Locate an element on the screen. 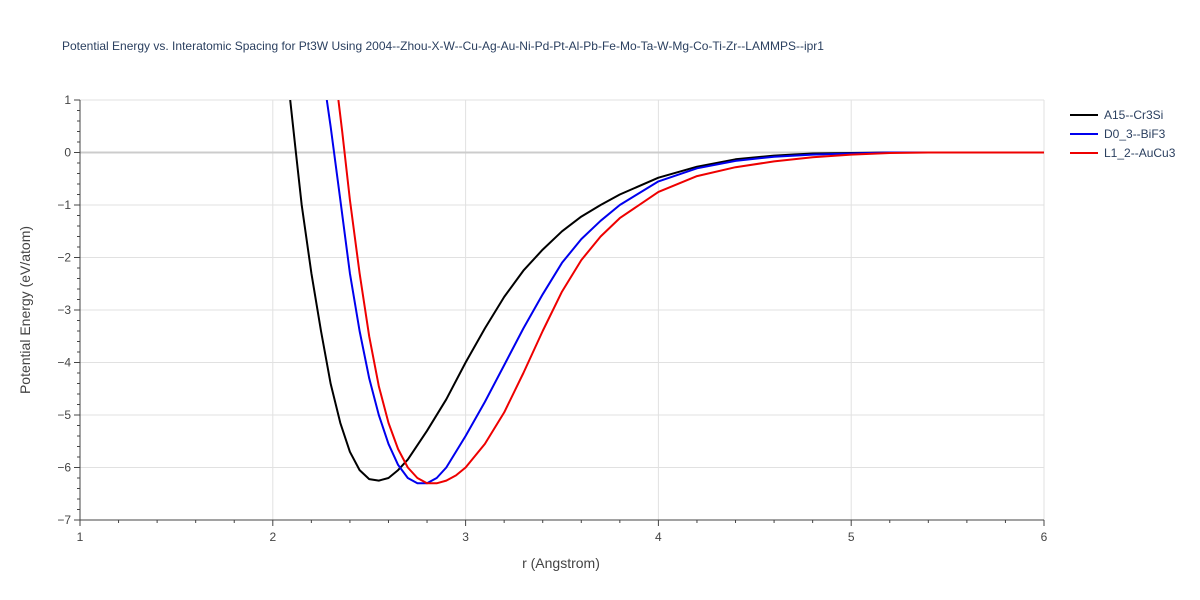 The width and height of the screenshot is (1200, 600). y-tick-label: −3 is located at coordinates (64, 310).